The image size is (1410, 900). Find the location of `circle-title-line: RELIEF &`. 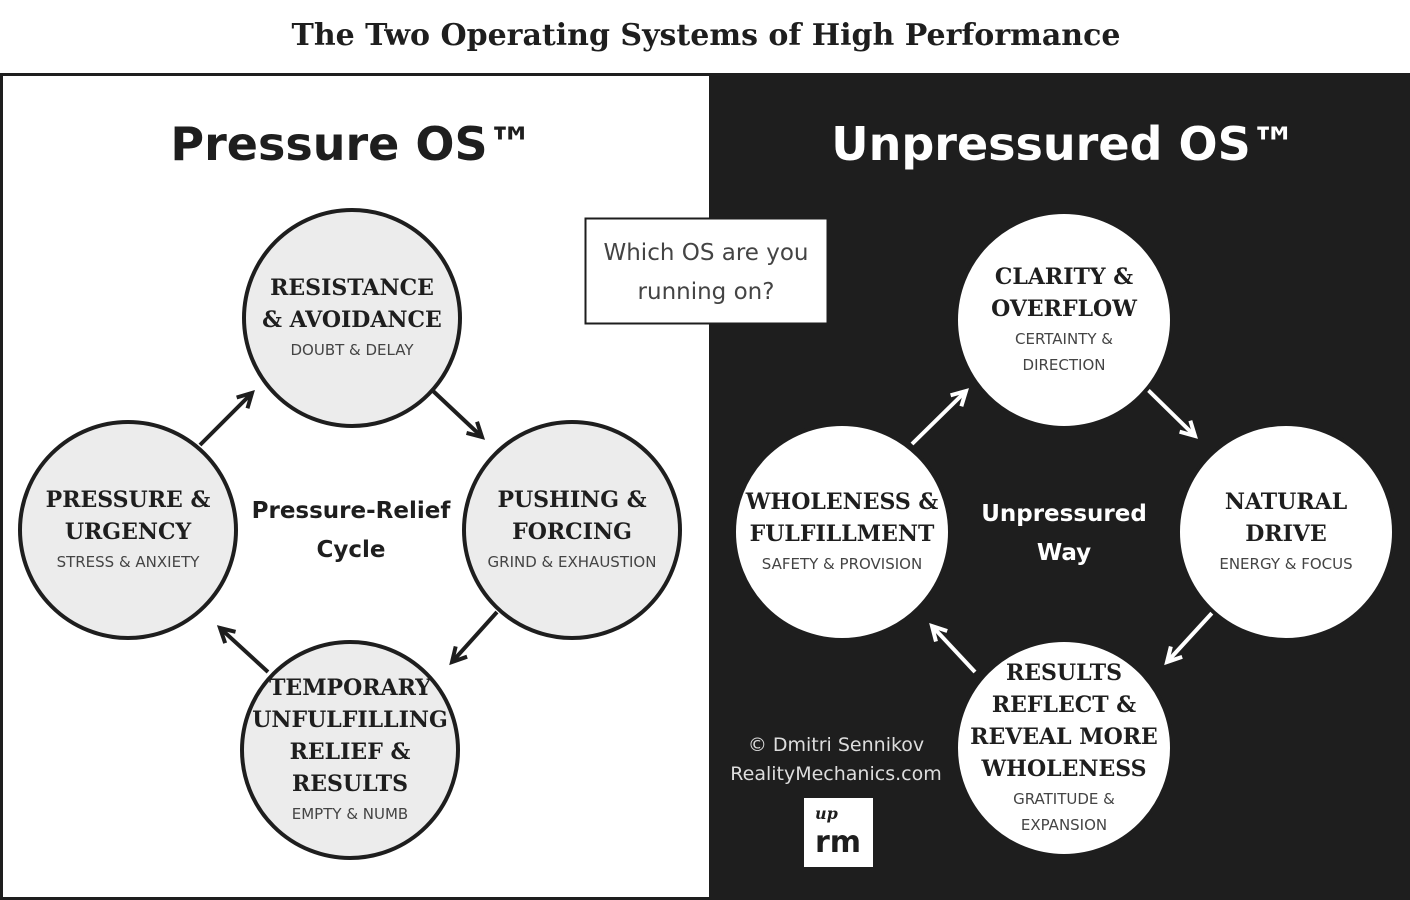

circle-title-line: RELIEF & is located at coordinates (350, 752).